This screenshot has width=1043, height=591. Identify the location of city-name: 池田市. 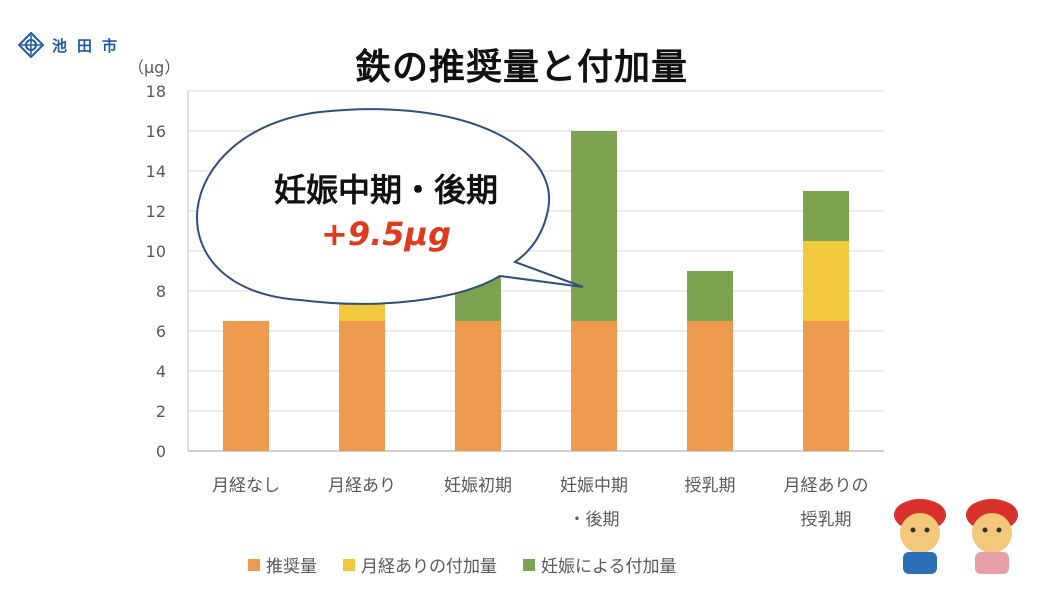
(90, 45).